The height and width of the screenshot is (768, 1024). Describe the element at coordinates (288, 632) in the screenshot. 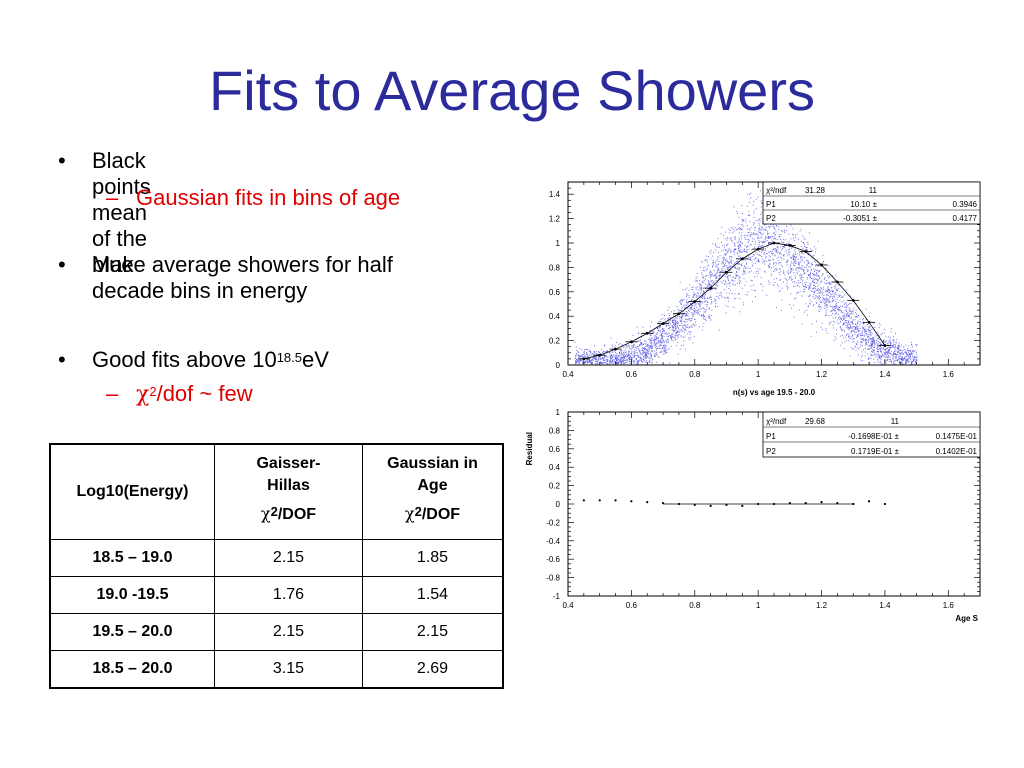

I see `row-gh: 2.15` at that location.